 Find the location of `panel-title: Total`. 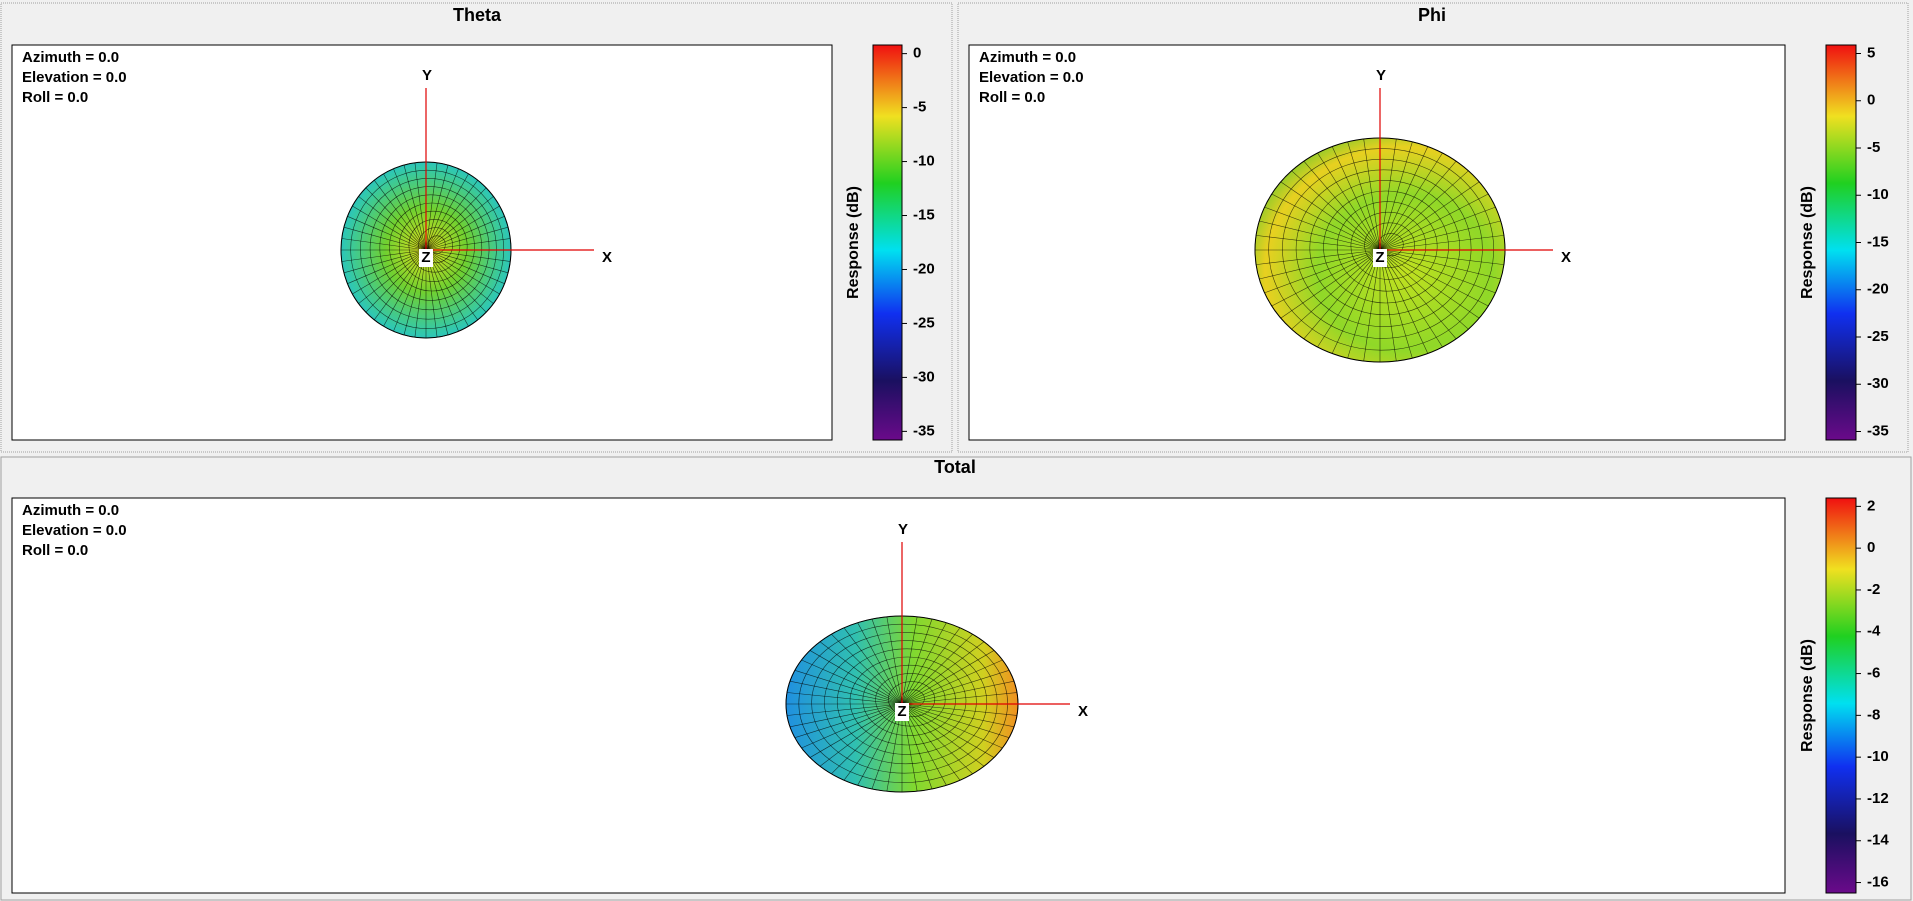

panel-title: Total is located at coordinates (955, 467).